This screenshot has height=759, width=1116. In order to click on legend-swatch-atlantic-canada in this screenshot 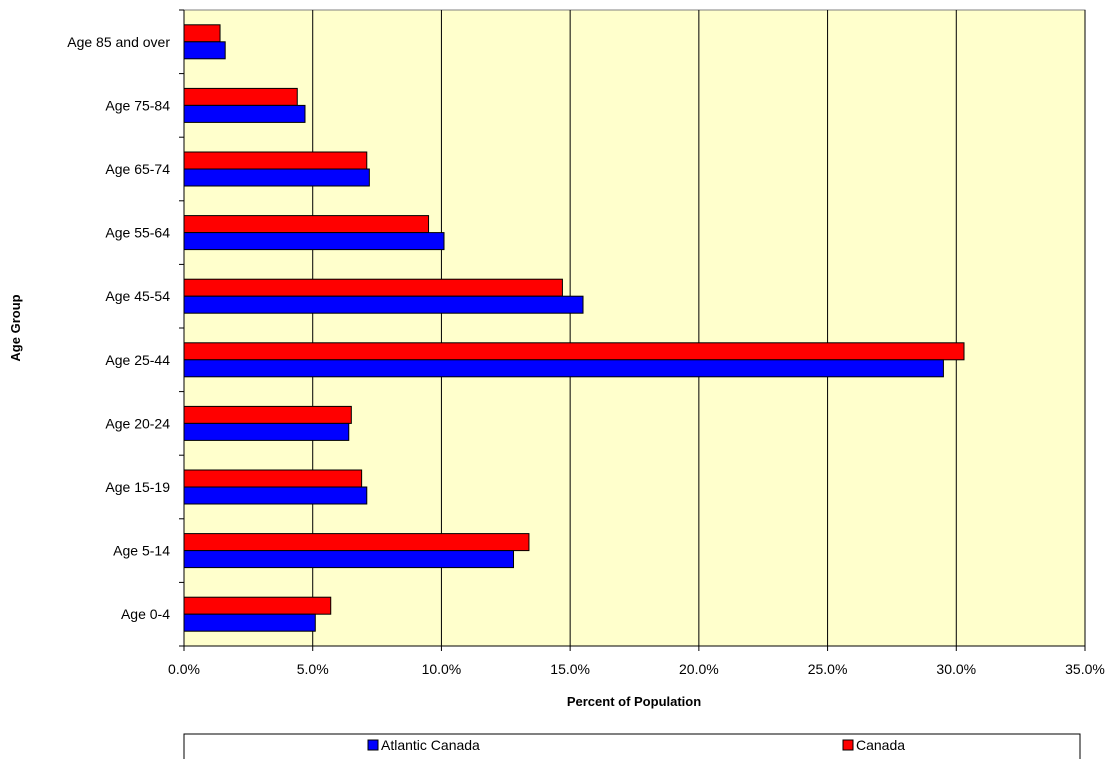, I will do `click(373, 745)`.